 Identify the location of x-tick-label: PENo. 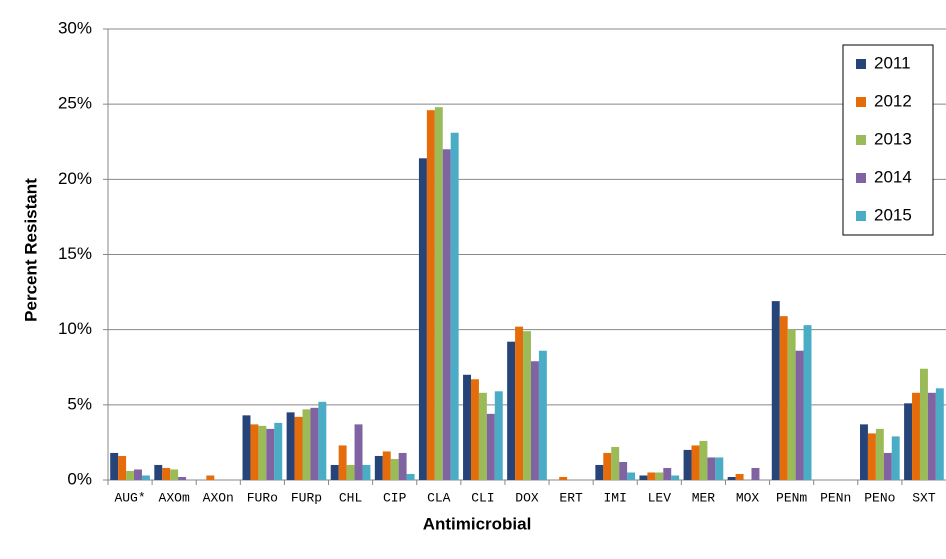
(879, 497).